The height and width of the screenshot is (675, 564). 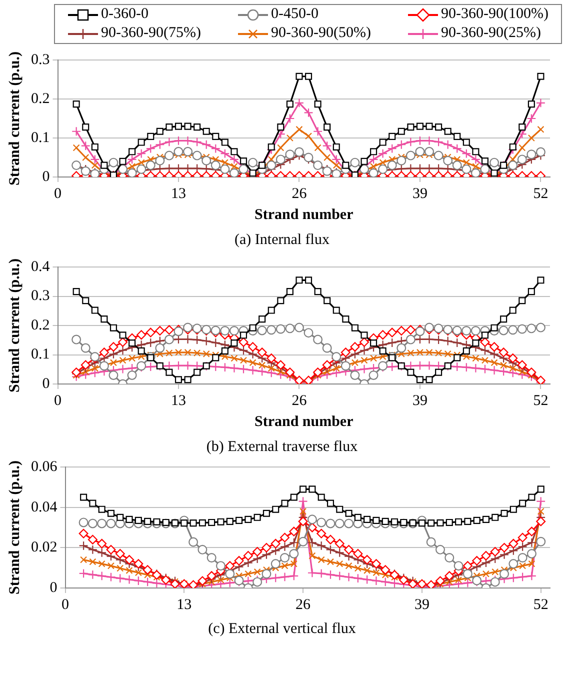 I want to click on legend-label: 90-360-90(100%), so click(x=494, y=14).